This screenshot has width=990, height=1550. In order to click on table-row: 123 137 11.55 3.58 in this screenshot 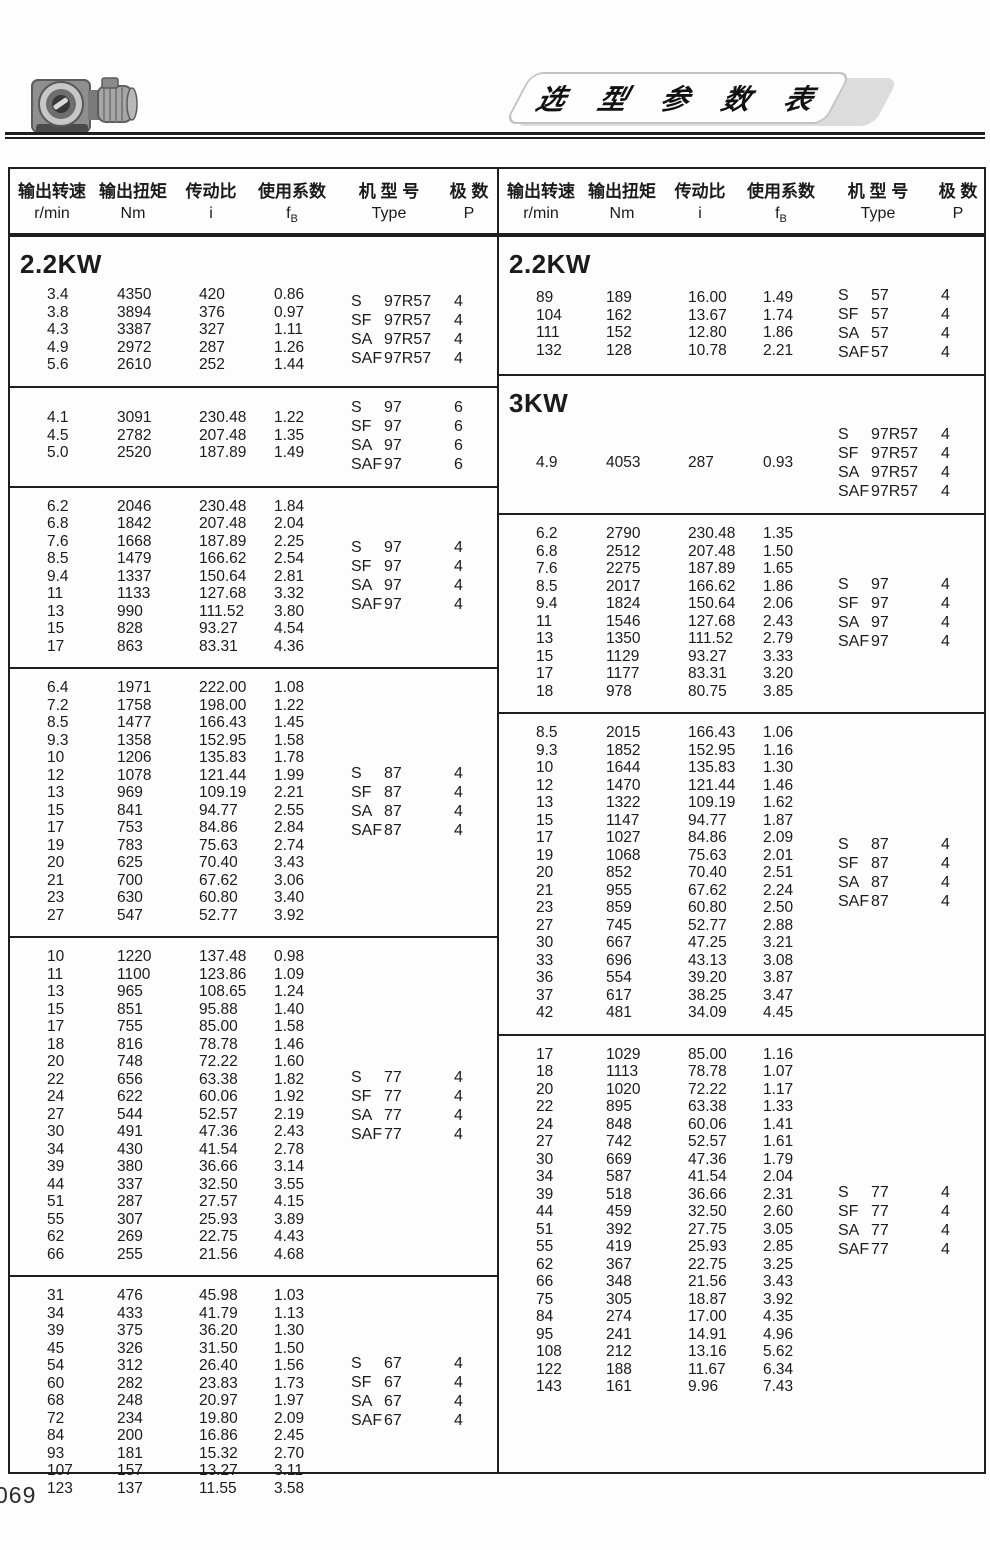, I will do `click(190, 1489)`.